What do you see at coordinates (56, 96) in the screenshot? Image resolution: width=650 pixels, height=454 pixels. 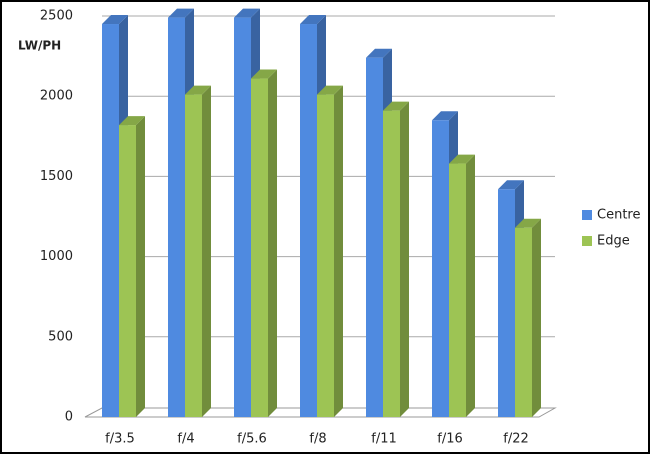 I see `y-tick-label: 2000` at bounding box center [56, 96].